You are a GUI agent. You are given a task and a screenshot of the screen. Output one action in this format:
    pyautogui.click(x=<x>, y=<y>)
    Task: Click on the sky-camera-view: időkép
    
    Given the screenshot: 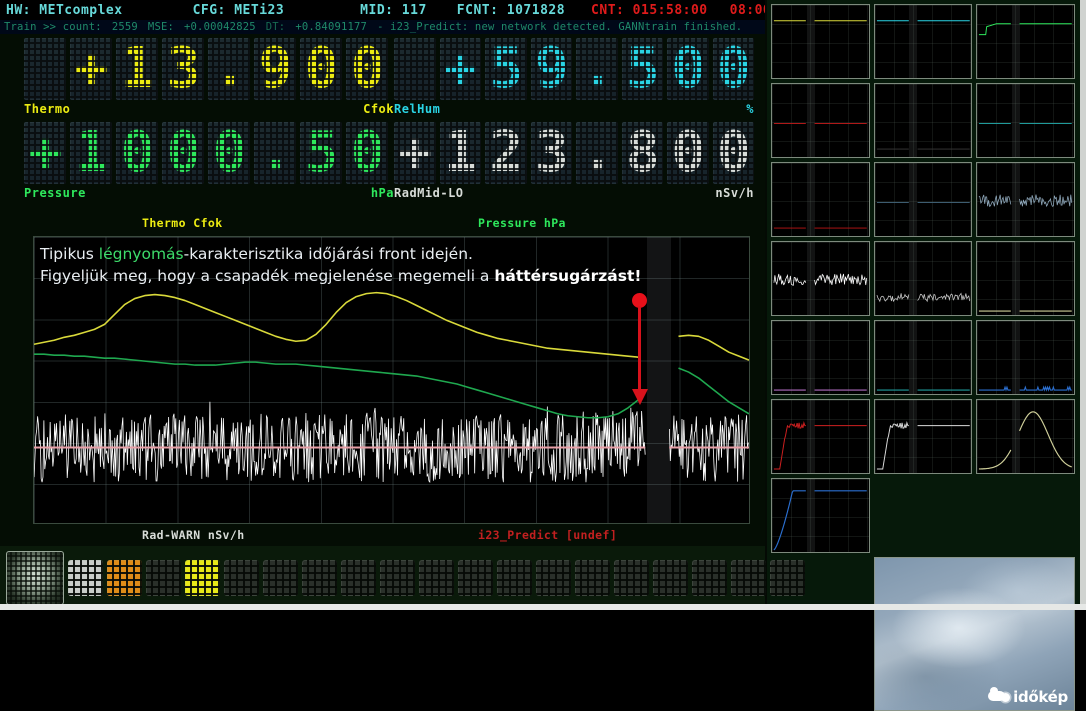 What is the action you would take?
    pyautogui.click(x=974, y=634)
    